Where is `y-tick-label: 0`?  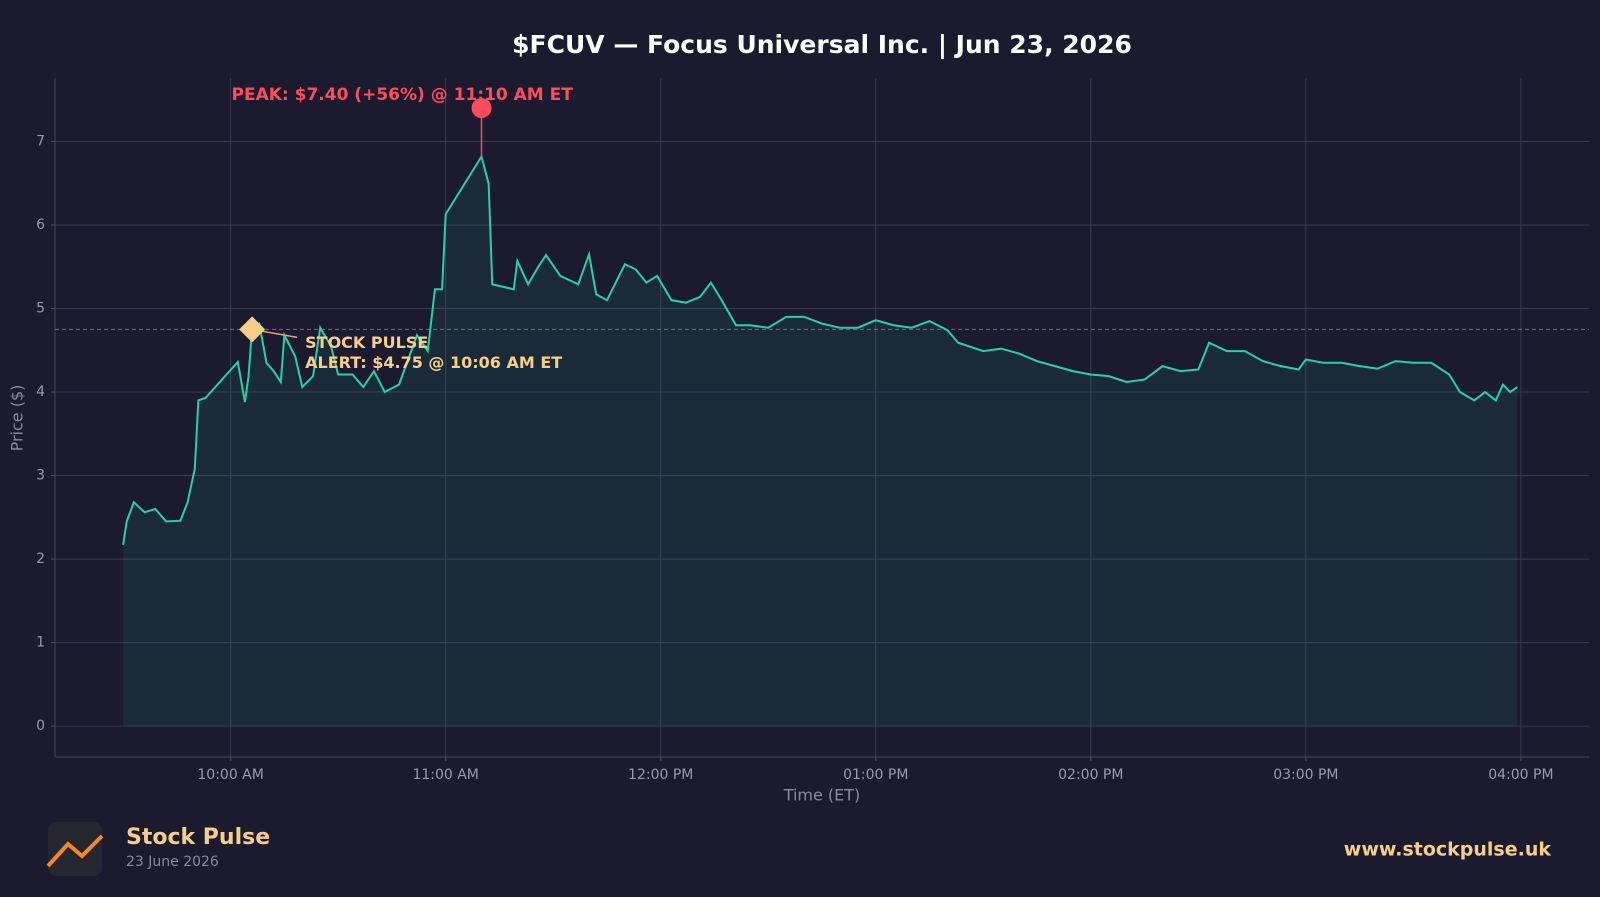
y-tick-label: 0 is located at coordinates (40, 726).